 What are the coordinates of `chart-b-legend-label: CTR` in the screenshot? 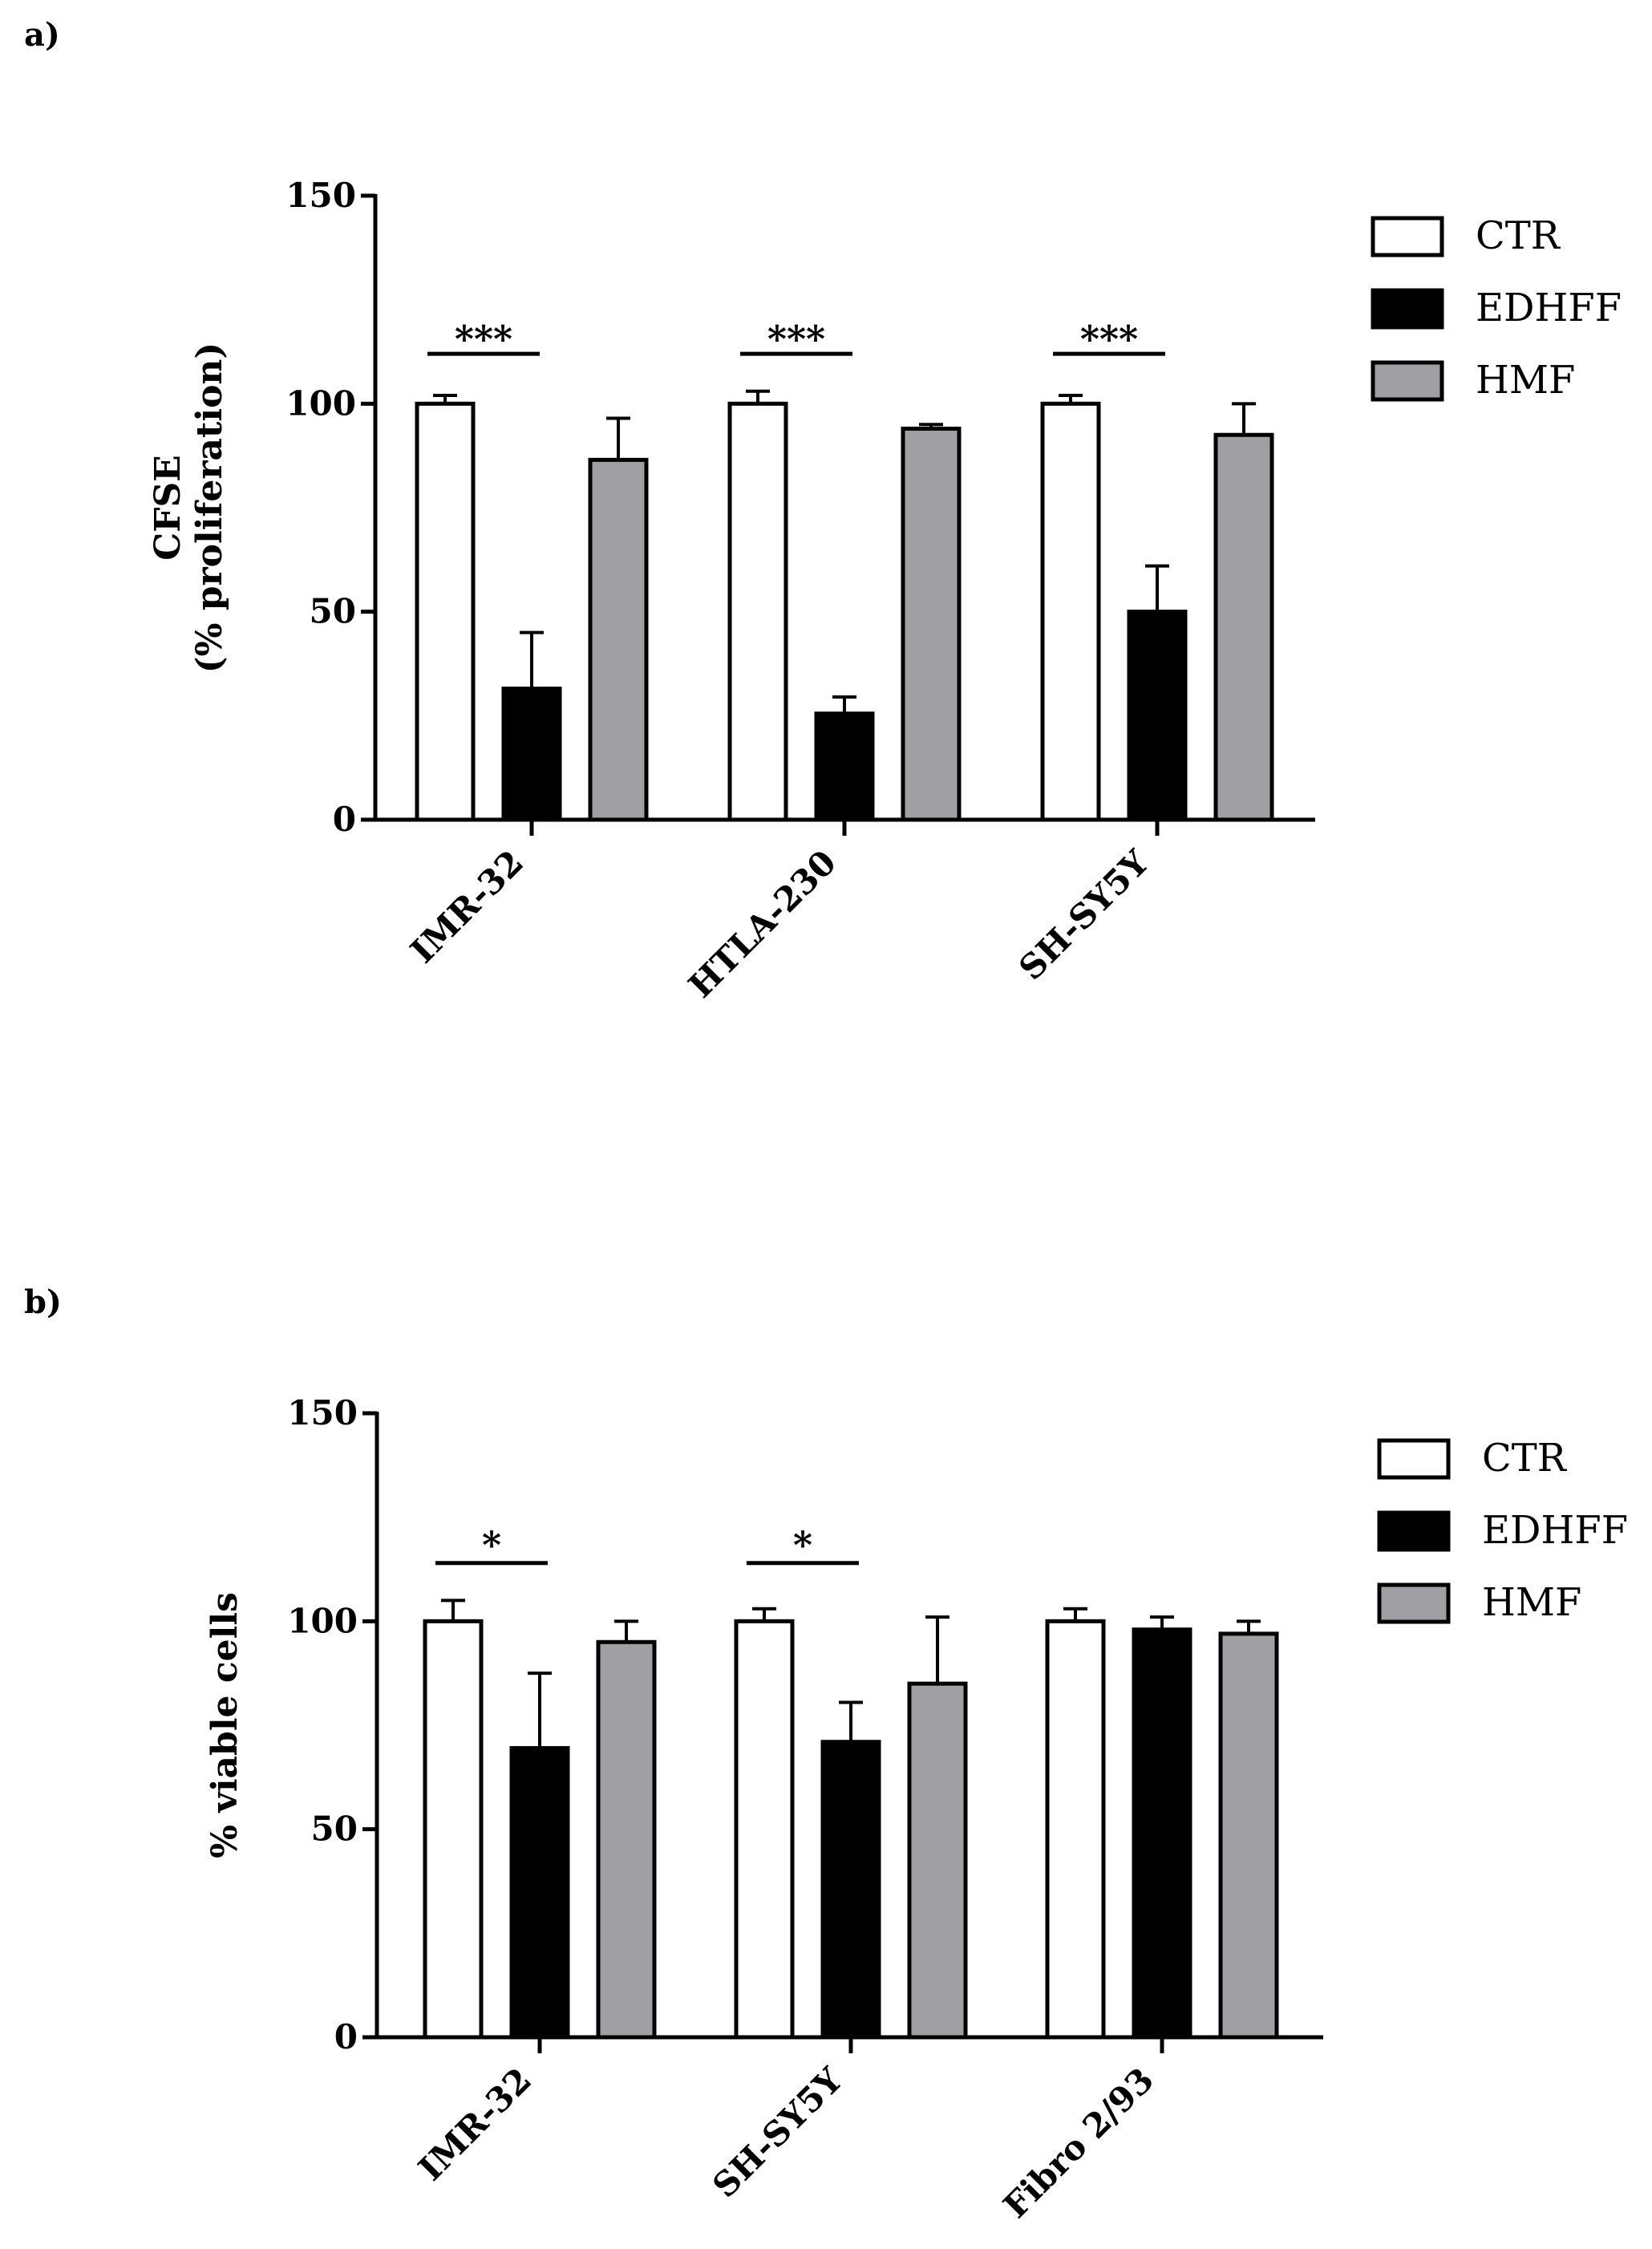 It's located at (1525, 1458).